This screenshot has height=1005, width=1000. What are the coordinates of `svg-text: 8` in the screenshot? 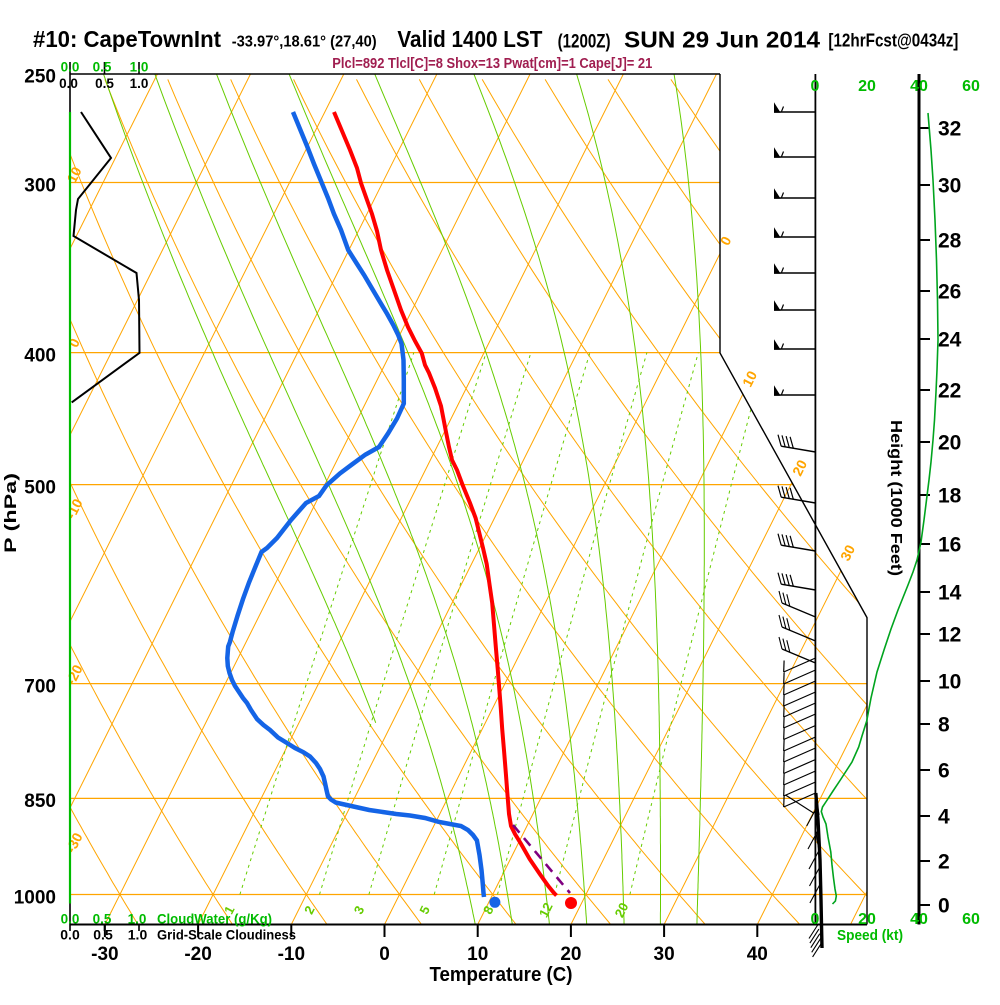 It's located at (944, 725).